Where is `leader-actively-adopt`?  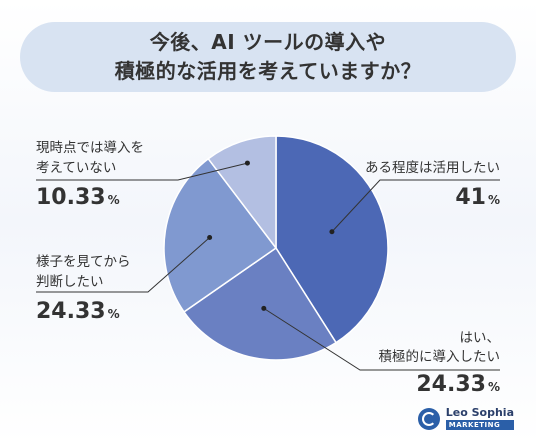
leader-actively-adopt is located at coordinates (381, 339).